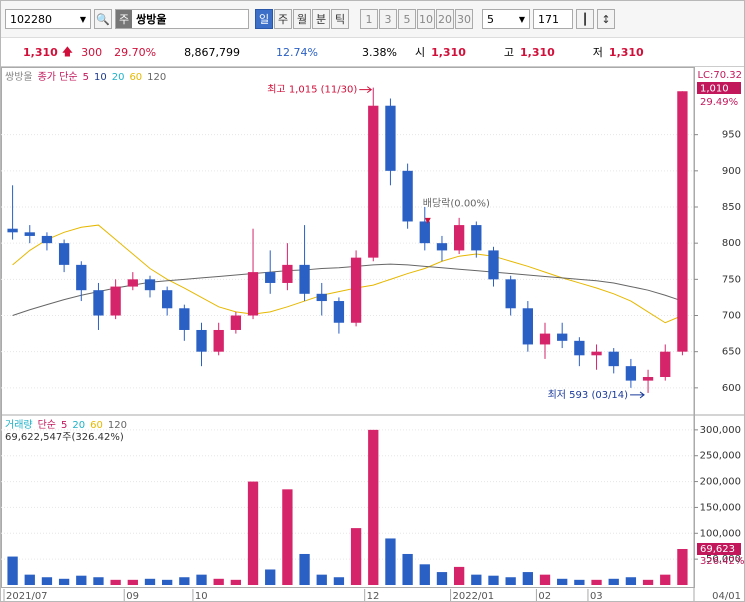  I want to click on last-volume-box, so click(719, 548).